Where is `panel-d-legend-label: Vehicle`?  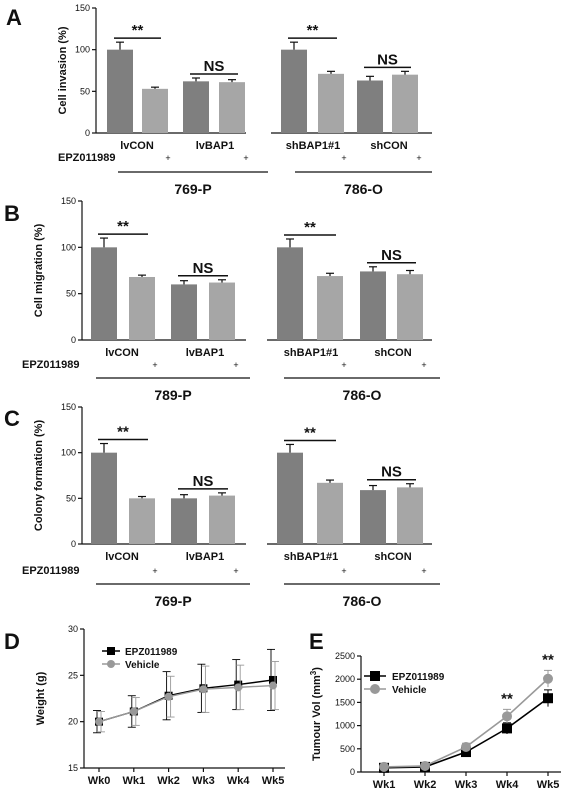
panel-d-legend-label: Vehicle is located at coordinates (142, 665).